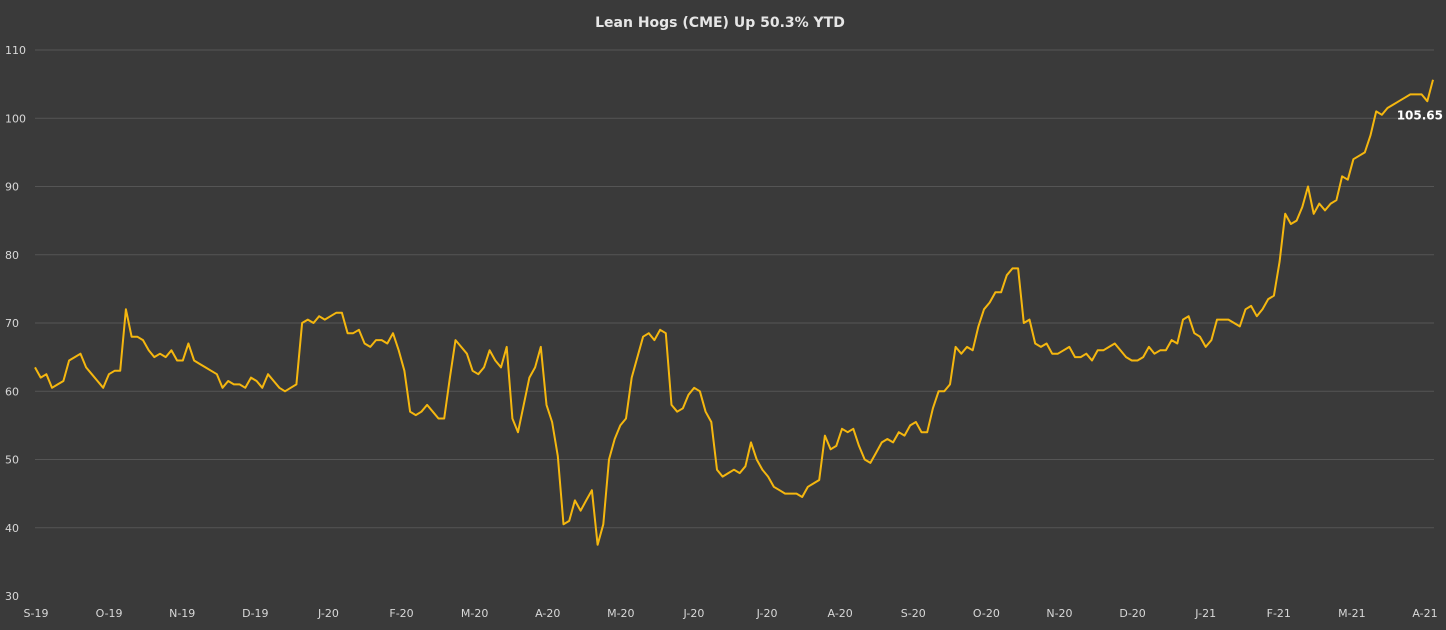 The height and width of the screenshot is (630, 1446). What do you see at coordinates (913, 613) in the screenshot?
I see `x-tick-label: S-20` at bounding box center [913, 613].